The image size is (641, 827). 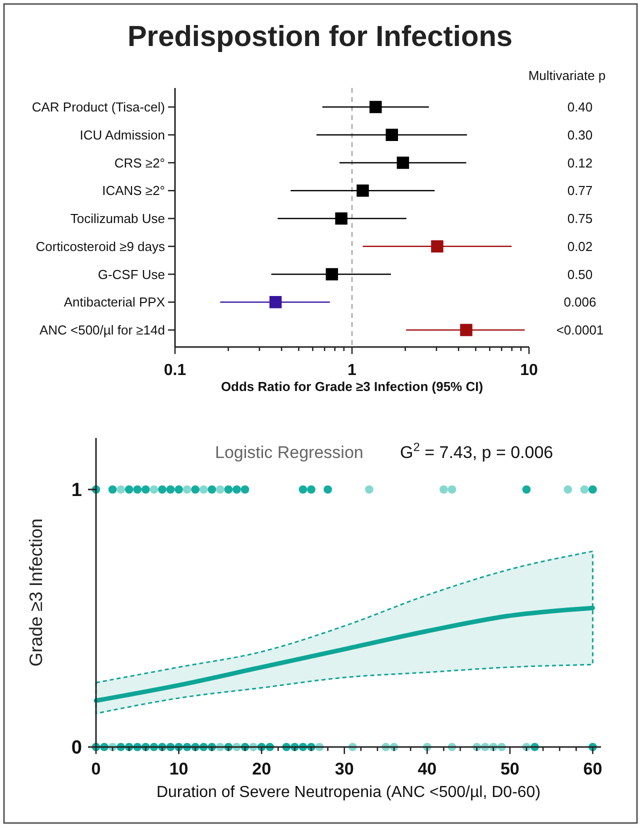 What do you see at coordinates (580, 107) in the screenshot?
I see `text: 0.40` at bounding box center [580, 107].